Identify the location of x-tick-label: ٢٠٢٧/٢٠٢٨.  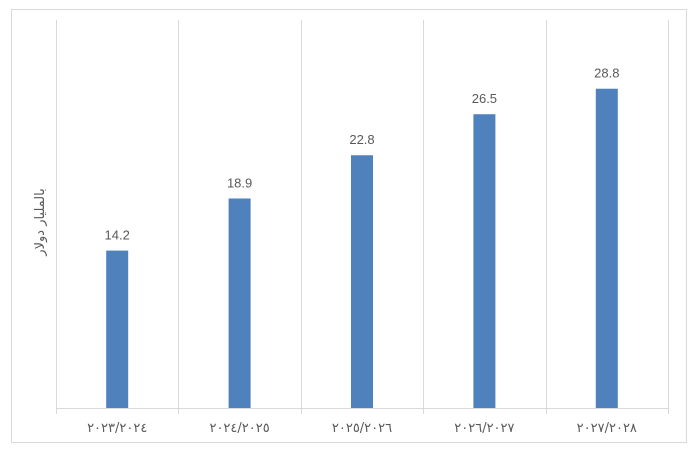
(607, 428).